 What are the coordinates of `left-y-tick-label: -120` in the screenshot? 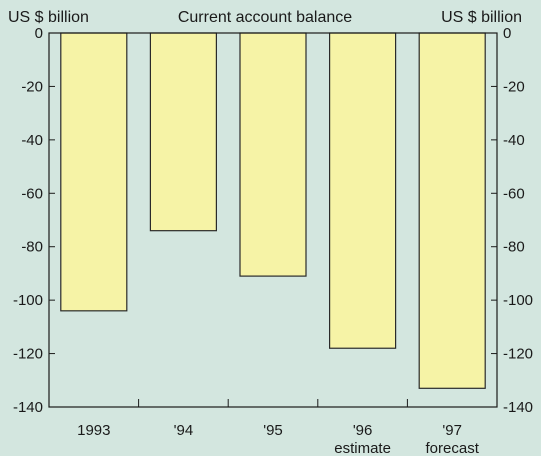 It's located at (28, 354).